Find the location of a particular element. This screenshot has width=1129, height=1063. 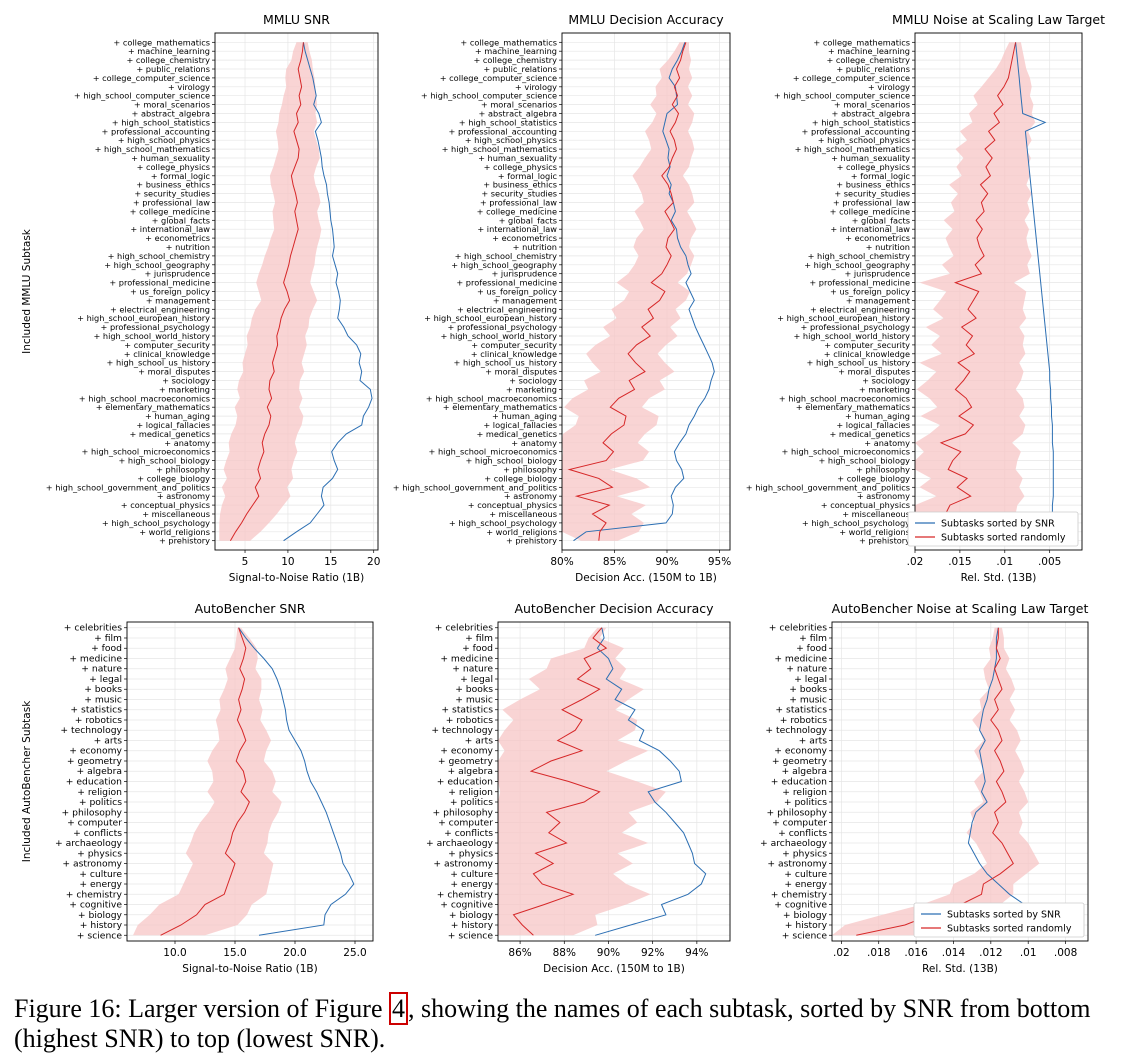

y-tick-label: + elementary_mathematics is located at coordinates (853, 407).